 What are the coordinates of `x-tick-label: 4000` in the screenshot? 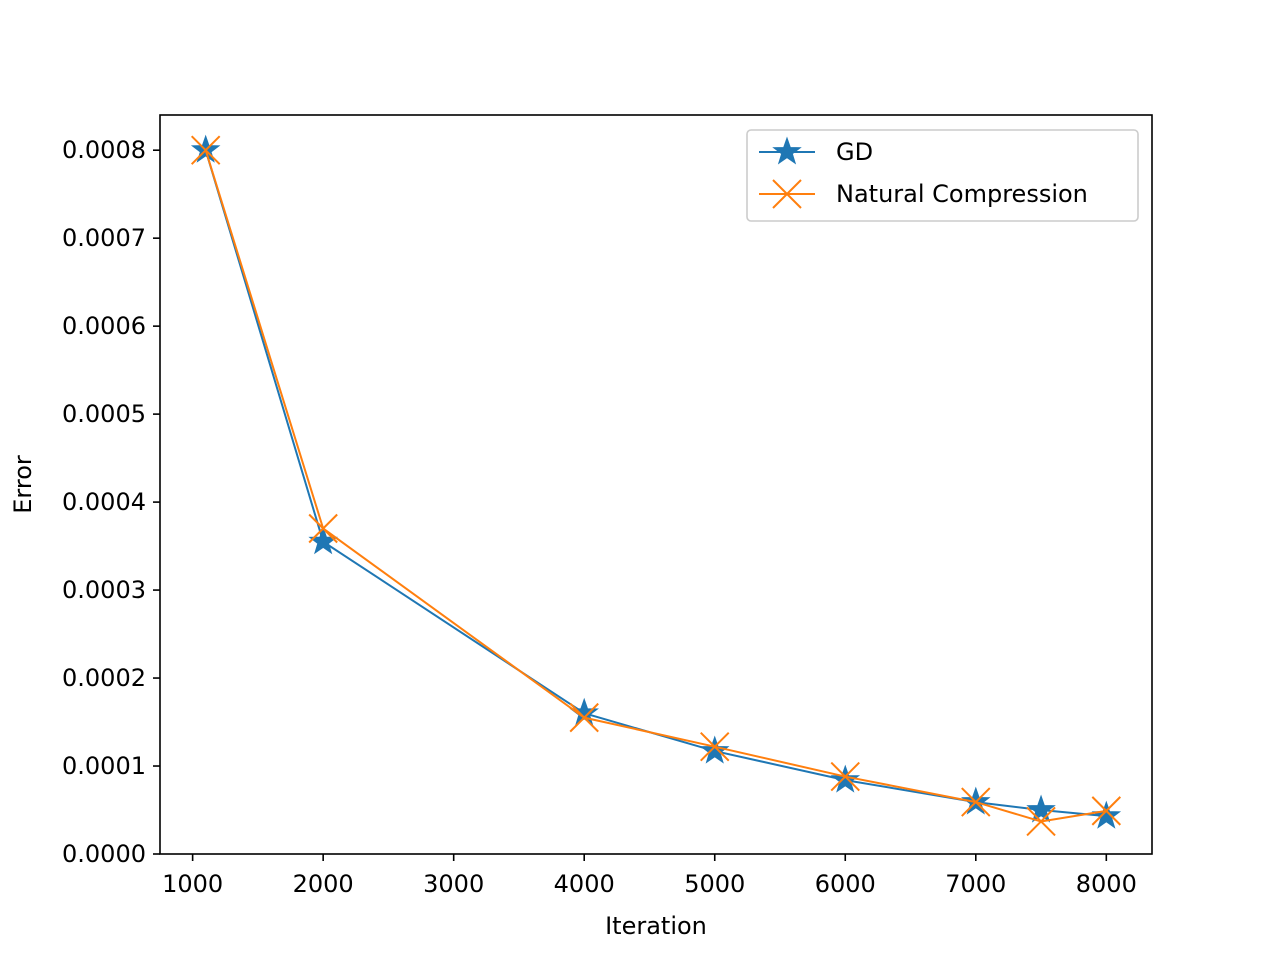 It's located at (584, 884).